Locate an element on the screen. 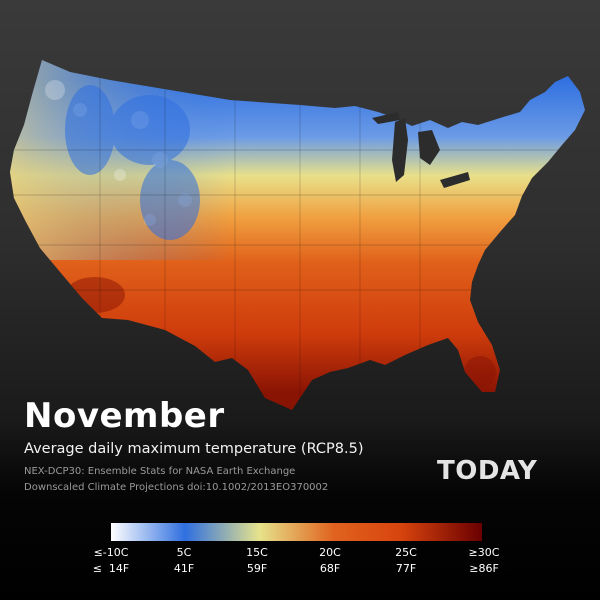 This screenshot has height=600, width=600. legend-celsius-label: 20C is located at coordinates (330, 552).